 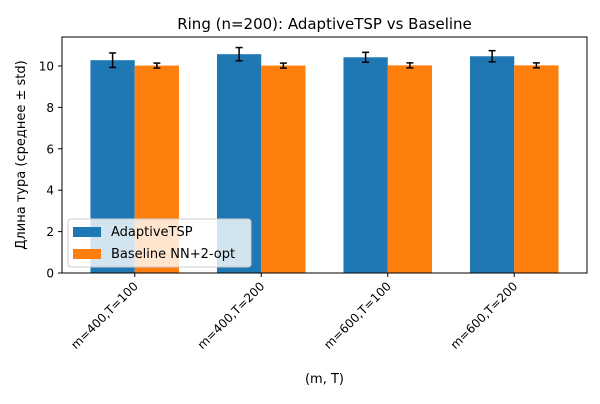 I want to click on legend: AdaptiveTSP Baseline NN+2-opt, so click(x=159, y=243).